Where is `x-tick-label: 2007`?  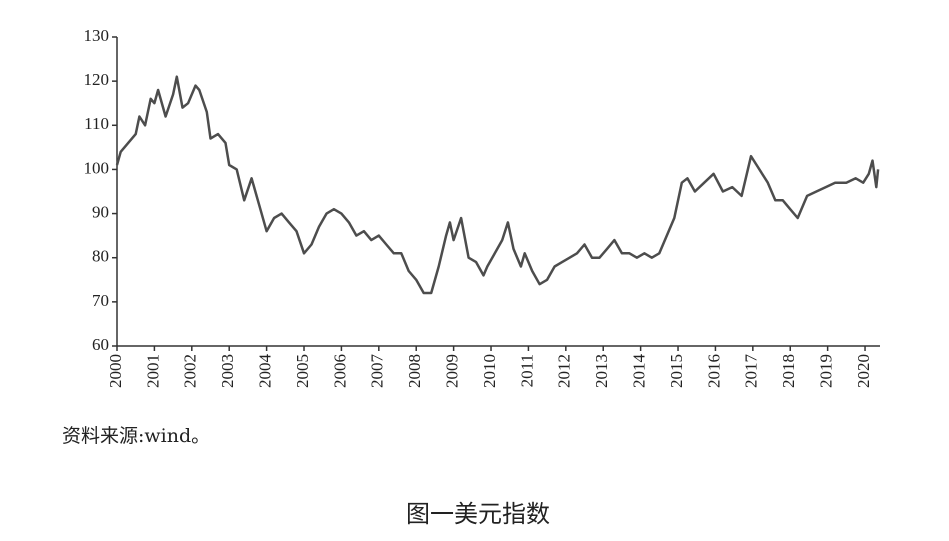 x-tick-label: 2007 is located at coordinates (377, 371).